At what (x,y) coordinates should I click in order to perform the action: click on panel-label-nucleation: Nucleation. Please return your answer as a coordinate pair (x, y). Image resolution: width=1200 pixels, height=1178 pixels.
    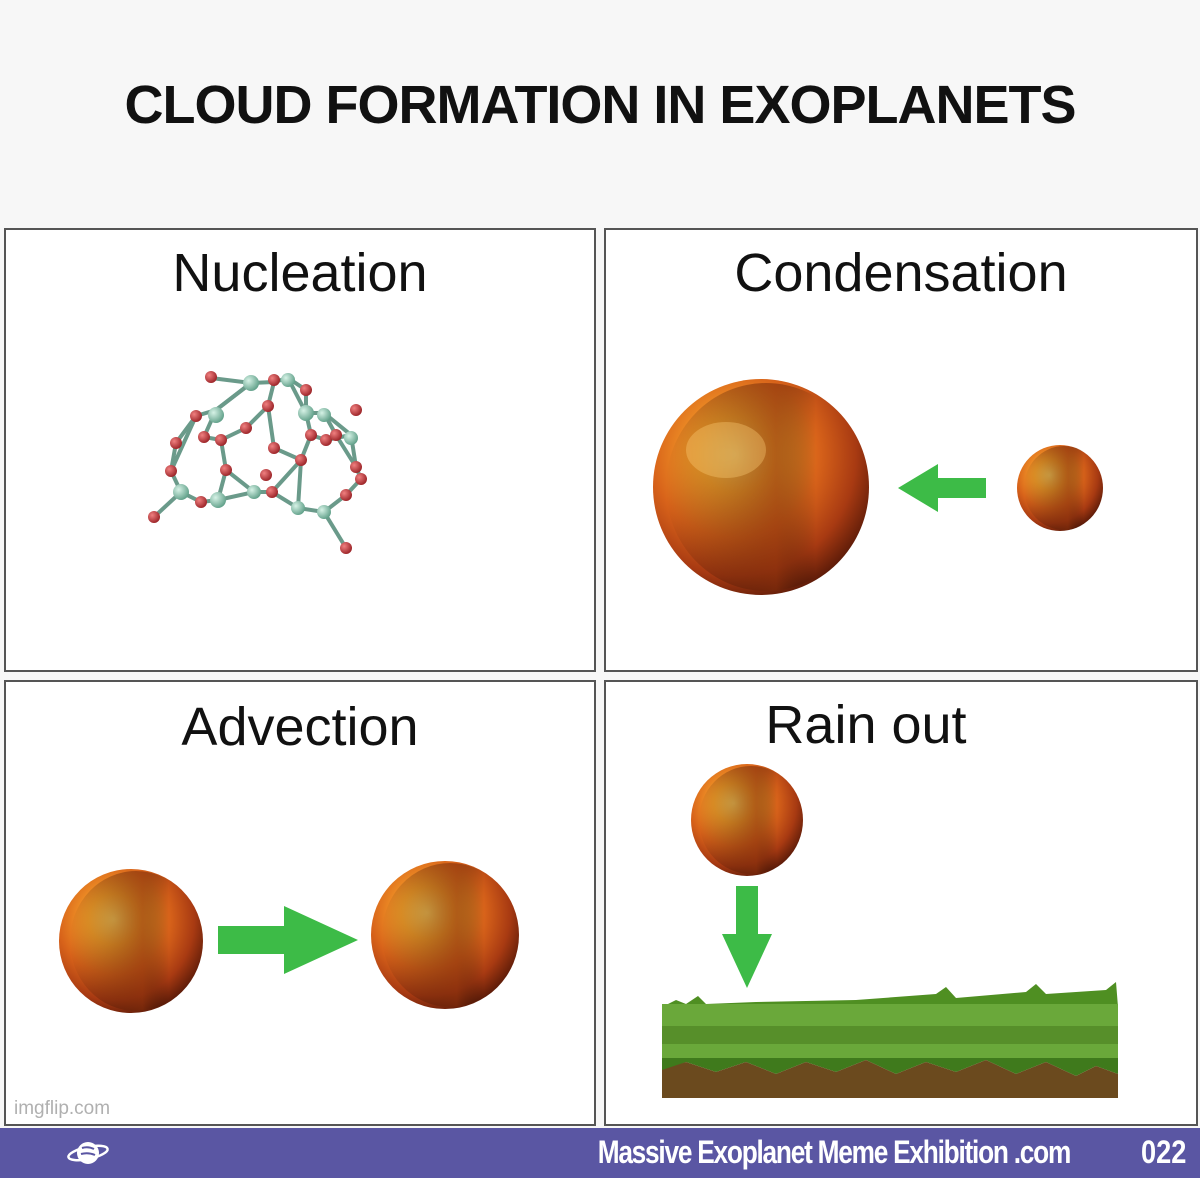
    Looking at the image, I should click on (300, 273).